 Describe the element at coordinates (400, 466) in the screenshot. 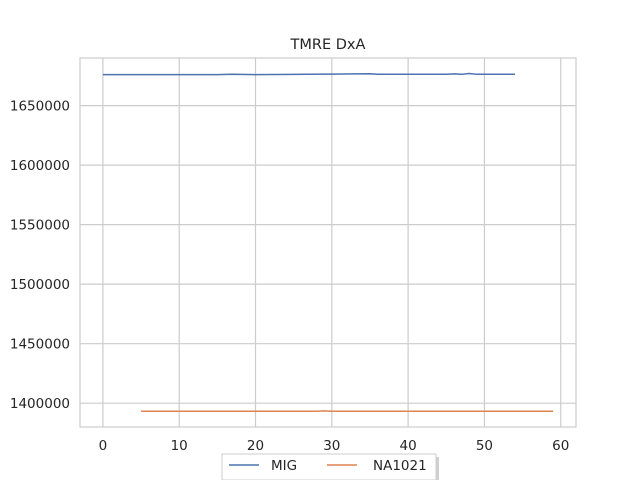

I see `legend-label-na1021: NA1021` at that location.